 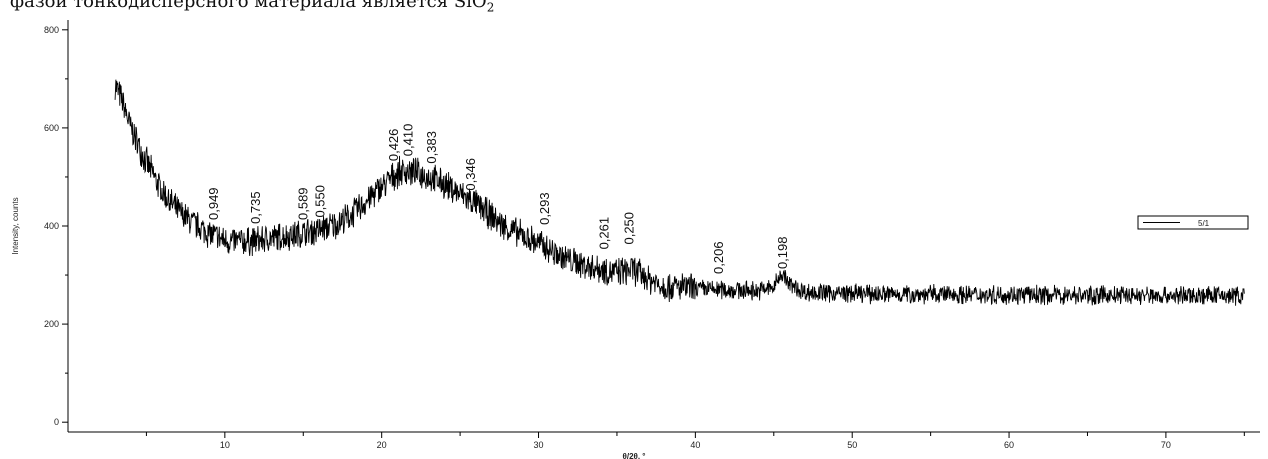 I want to click on y-axis-title: Intensity, counts, so click(x=15, y=225).